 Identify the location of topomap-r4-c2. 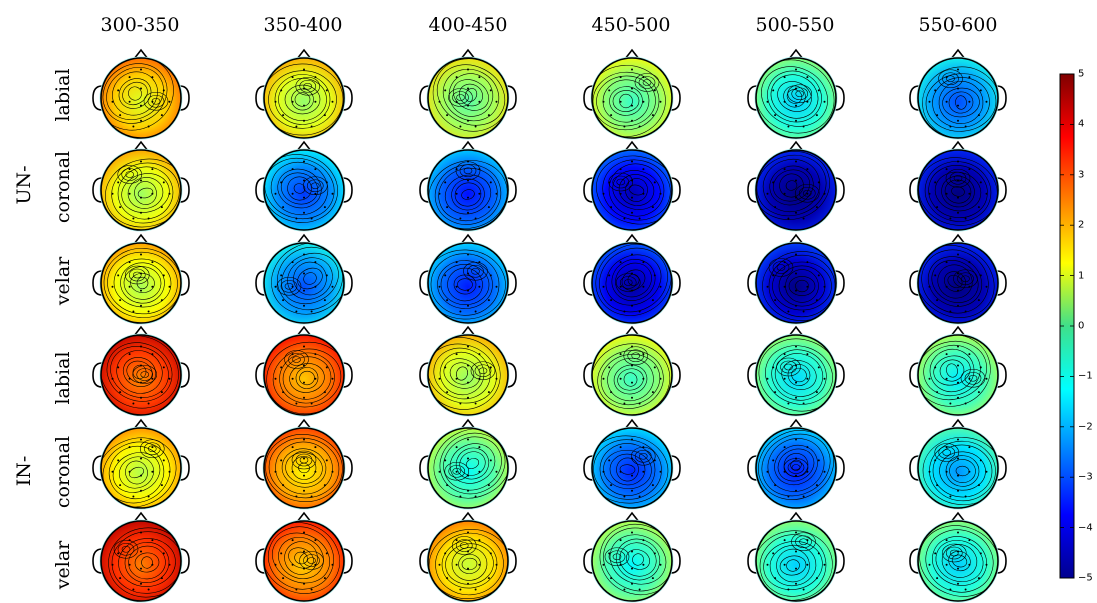
(304, 371).